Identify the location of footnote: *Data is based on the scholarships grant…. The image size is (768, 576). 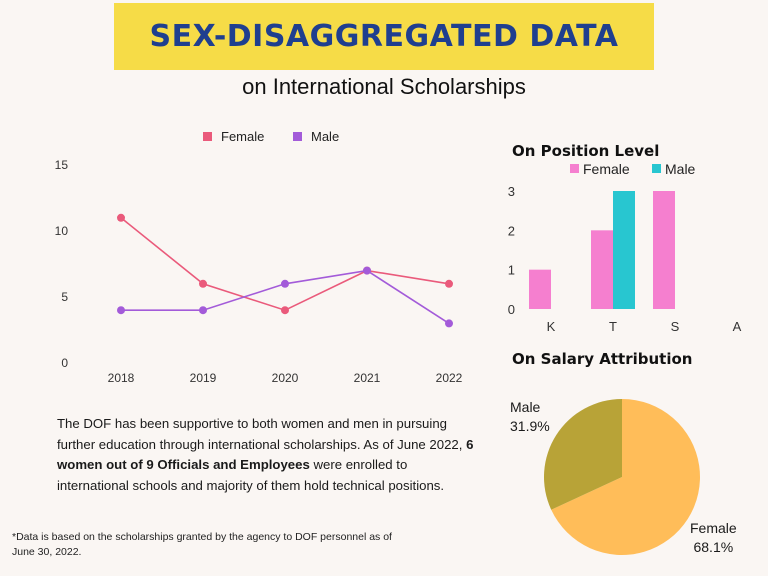
(202, 544).